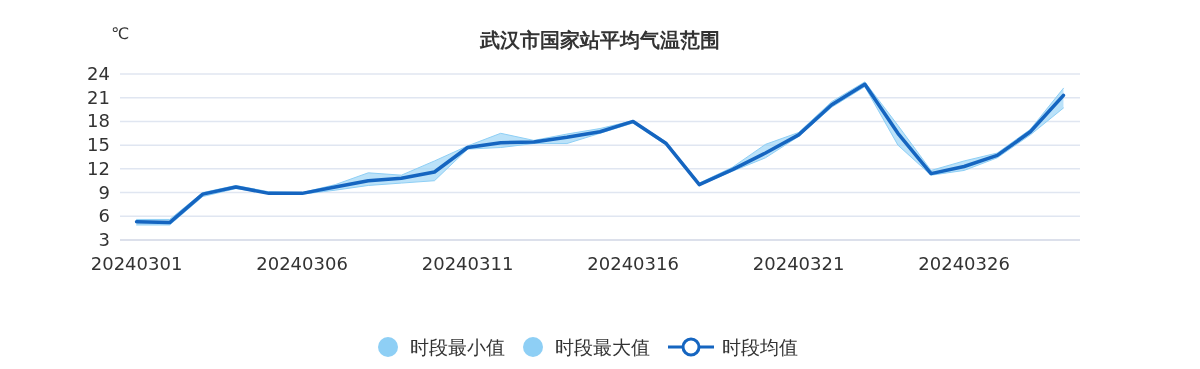 This screenshot has height=369, width=1200. Describe the element at coordinates (457, 347) in the screenshot. I see `legend-label: 时段最小值` at that location.